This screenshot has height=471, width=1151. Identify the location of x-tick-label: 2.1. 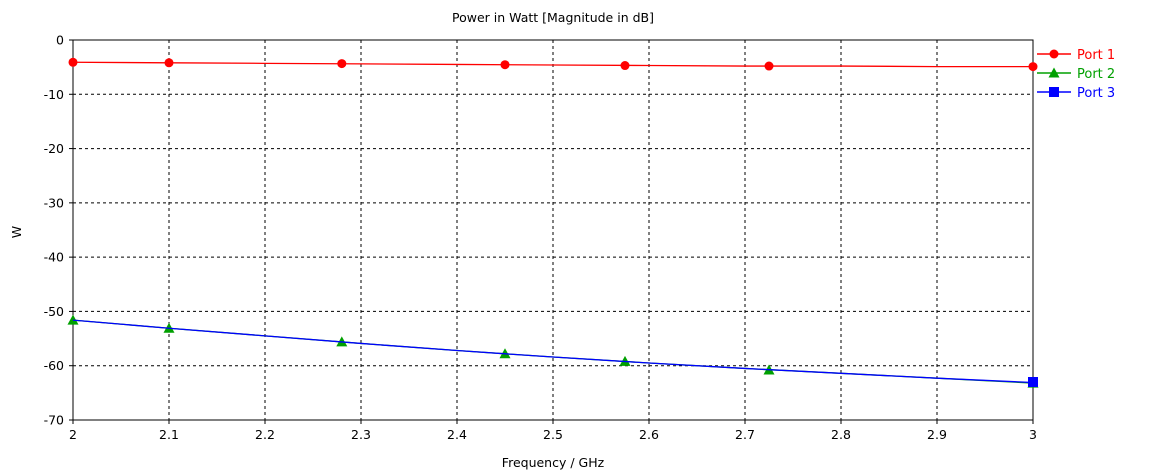
(169, 434).